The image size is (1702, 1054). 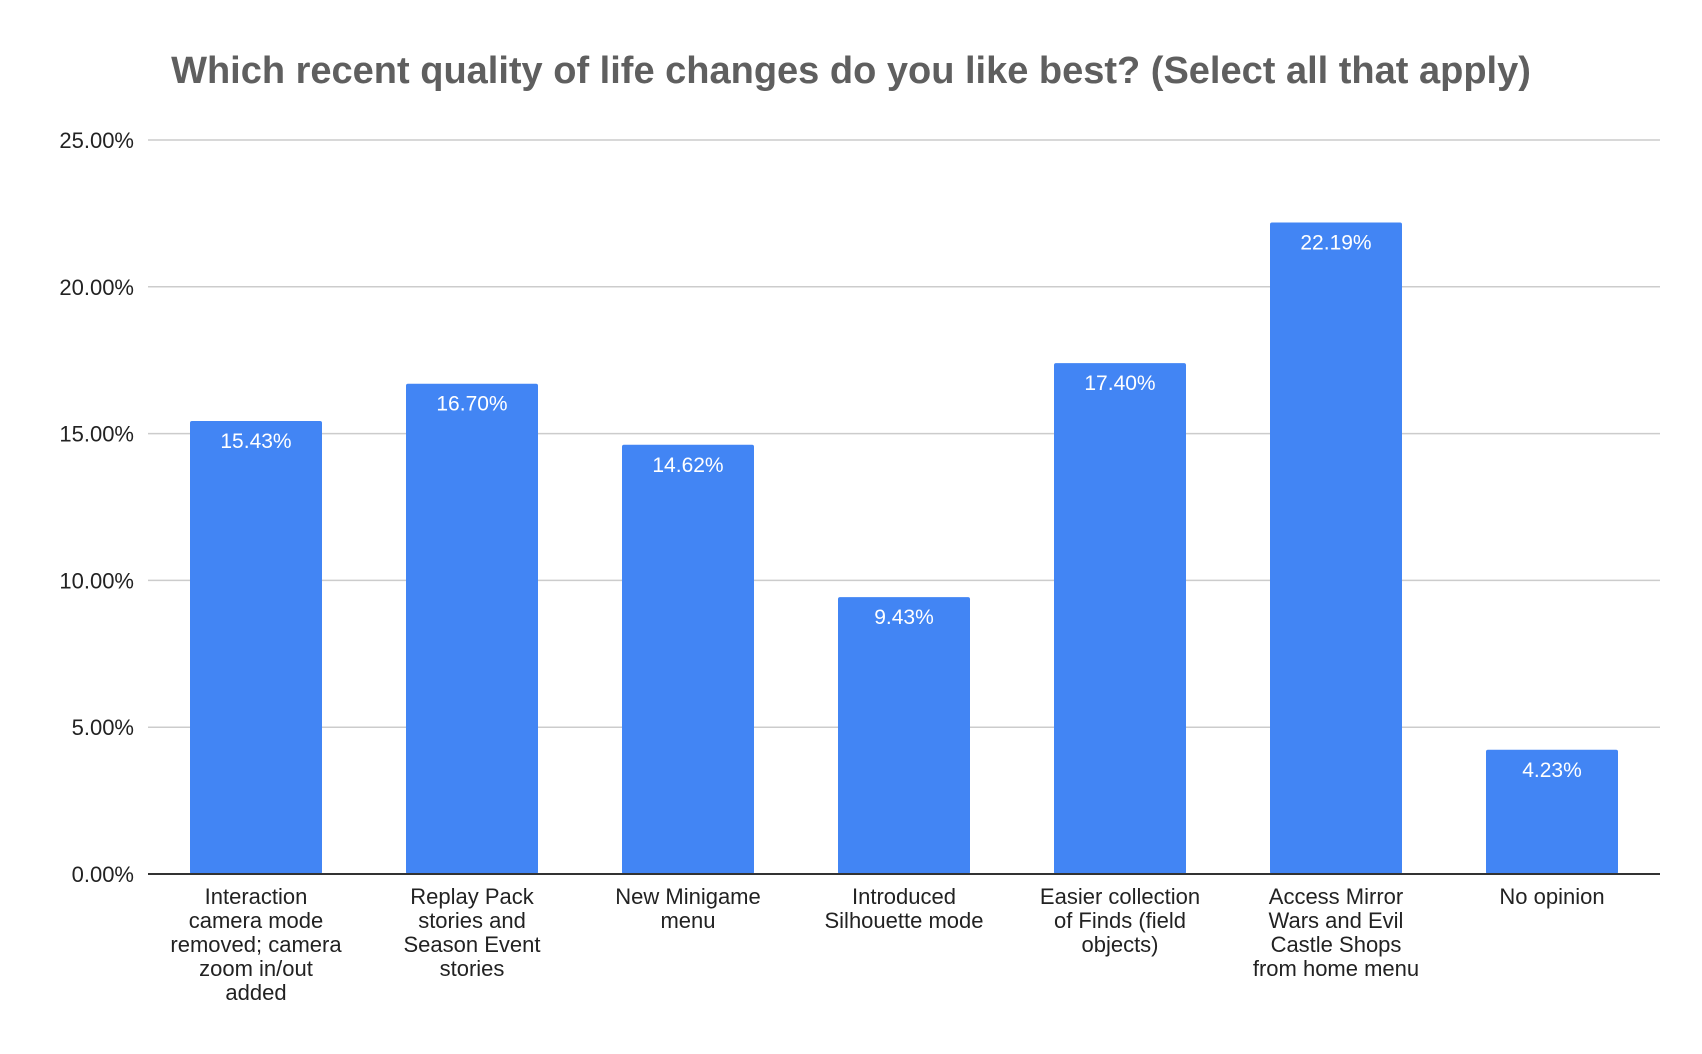 What do you see at coordinates (103, 874) in the screenshot?
I see `y-tick-label: 0.00%` at bounding box center [103, 874].